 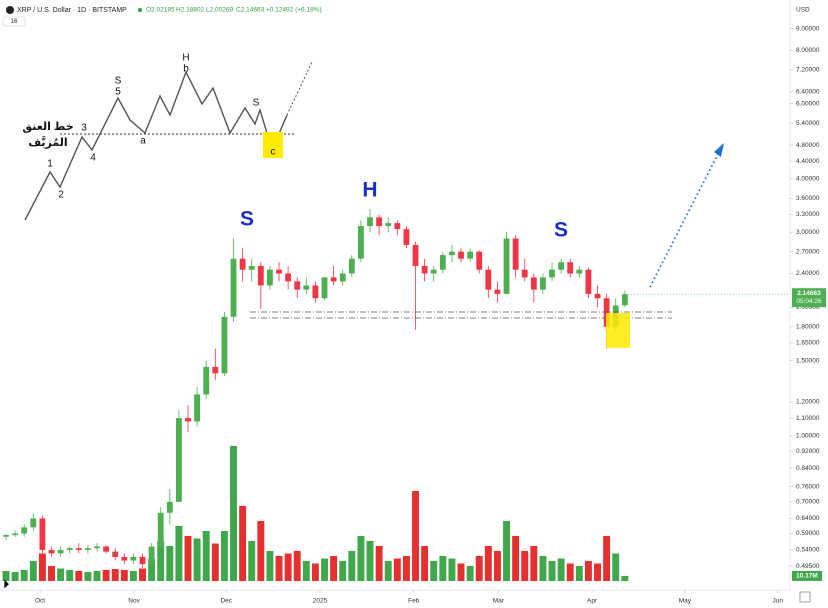 I want to click on volume-label: 10.17M, so click(x=807, y=576).